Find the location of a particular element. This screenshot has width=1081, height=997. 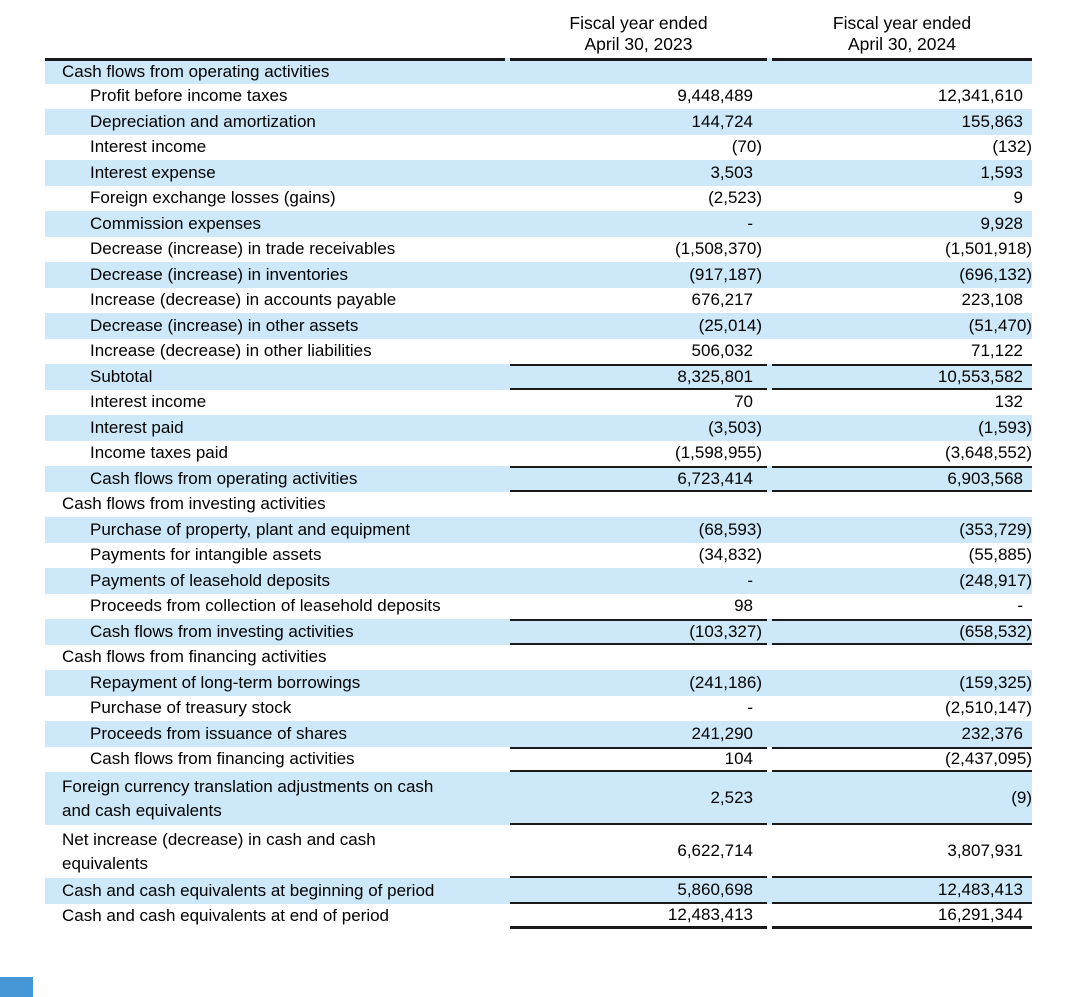

table-row: Commission expenses -9,928 is located at coordinates (538, 224).